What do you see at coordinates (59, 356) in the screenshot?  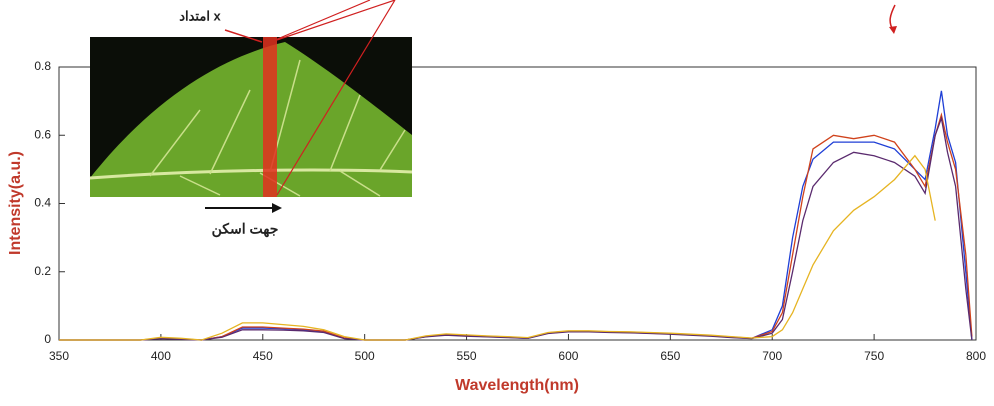 I see `x-tick-label: 350` at bounding box center [59, 356].